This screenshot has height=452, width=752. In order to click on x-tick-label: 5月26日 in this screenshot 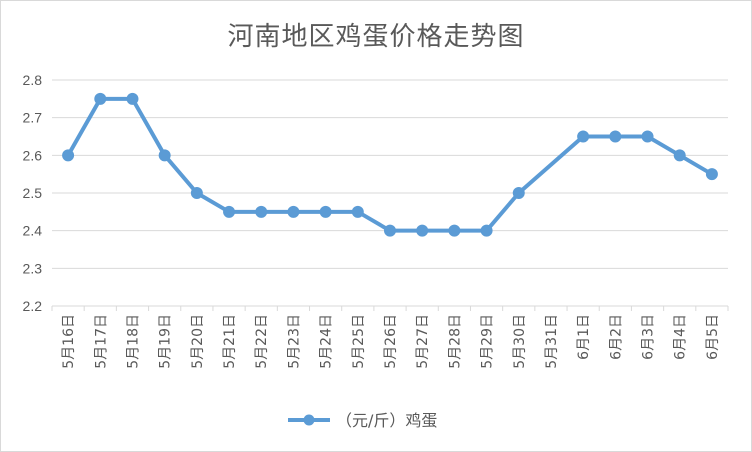, I will do `click(391, 341)`.